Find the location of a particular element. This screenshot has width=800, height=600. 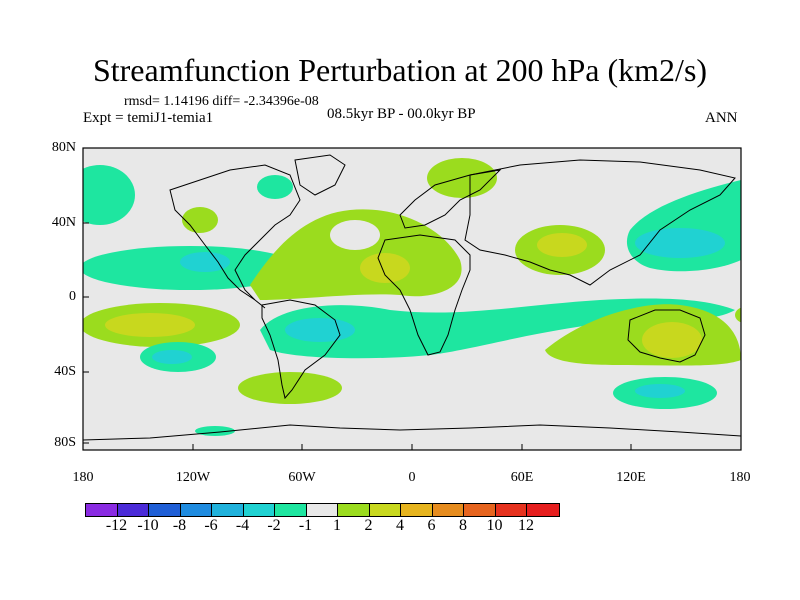

lat-label-80n: 80N is located at coordinates (63, 147).